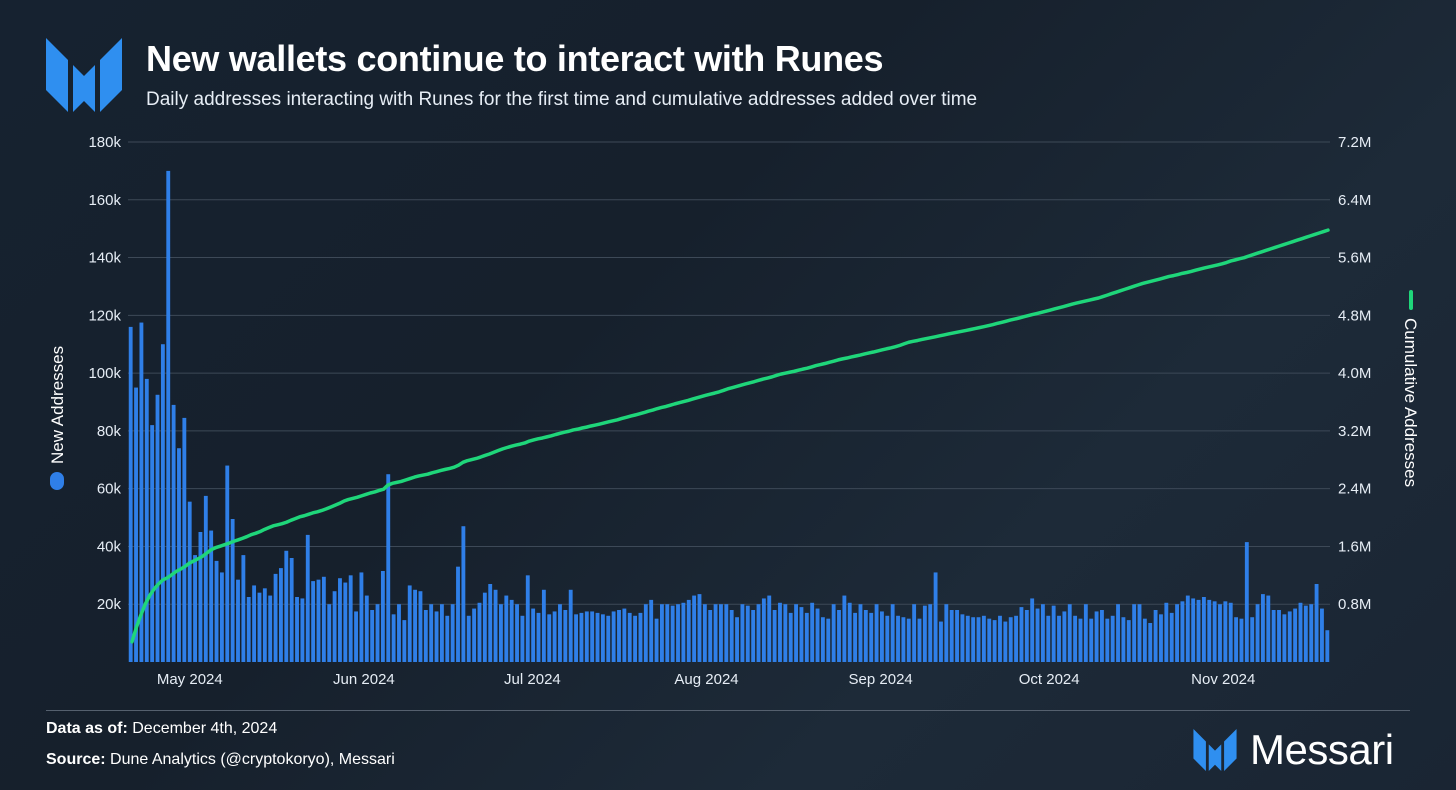 The width and height of the screenshot is (1456, 790). I want to click on left-axis-ticks: 20k 40k 60k 80k 100k 120k 140k 160k 180k, so click(104, 373).